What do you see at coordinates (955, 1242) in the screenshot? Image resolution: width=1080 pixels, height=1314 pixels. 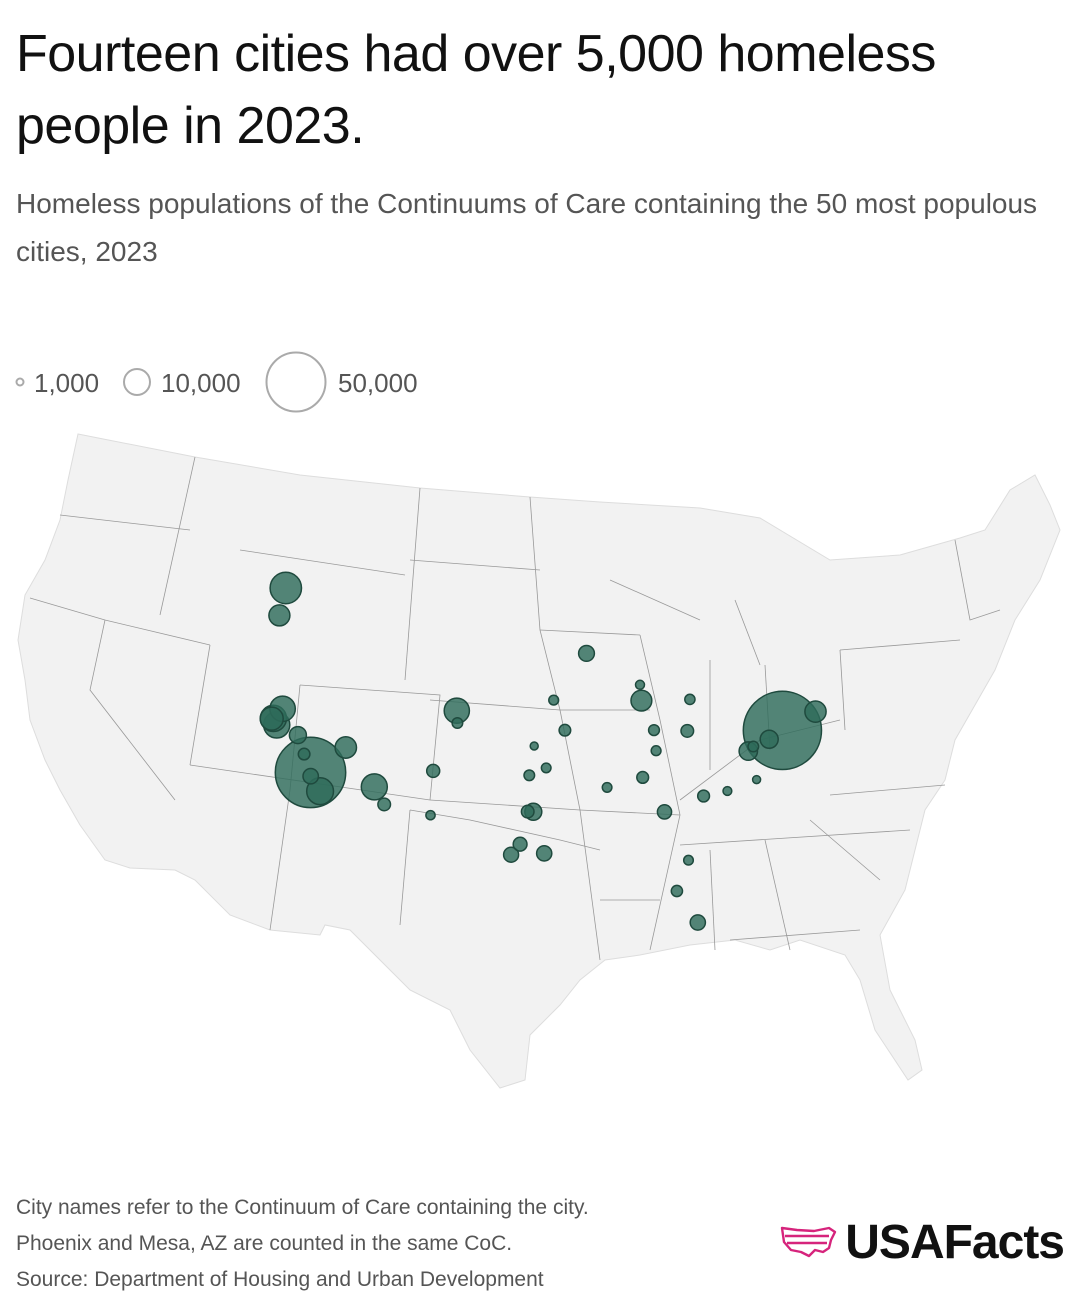 I see `brand-name: USAFacts` at bounding box center [955, 1242].